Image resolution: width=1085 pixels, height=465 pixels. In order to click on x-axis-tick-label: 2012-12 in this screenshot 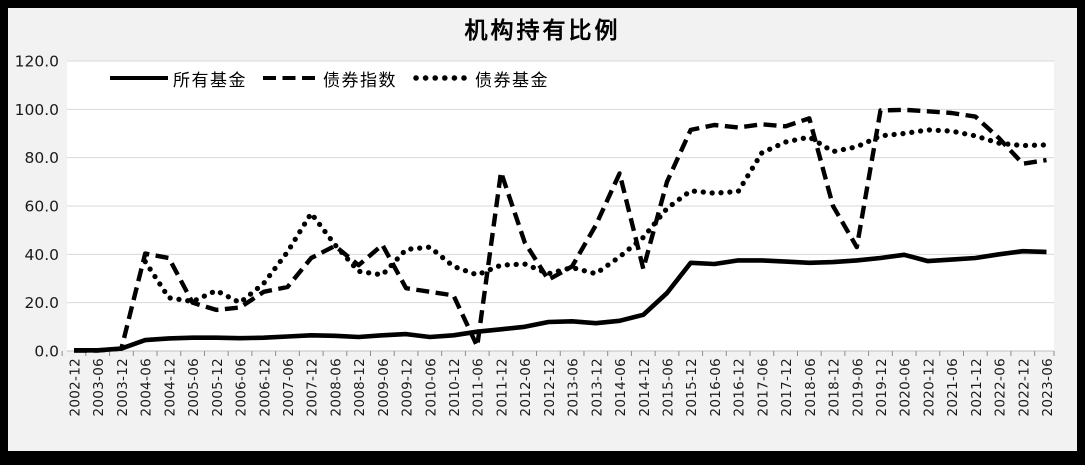, I will do `click(550, 387)`.